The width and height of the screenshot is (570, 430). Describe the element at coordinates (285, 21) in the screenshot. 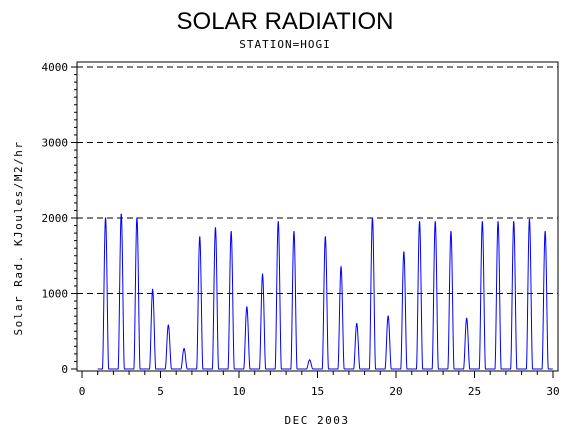

I see `chart-title: SOLAR RADIATION` at that location.